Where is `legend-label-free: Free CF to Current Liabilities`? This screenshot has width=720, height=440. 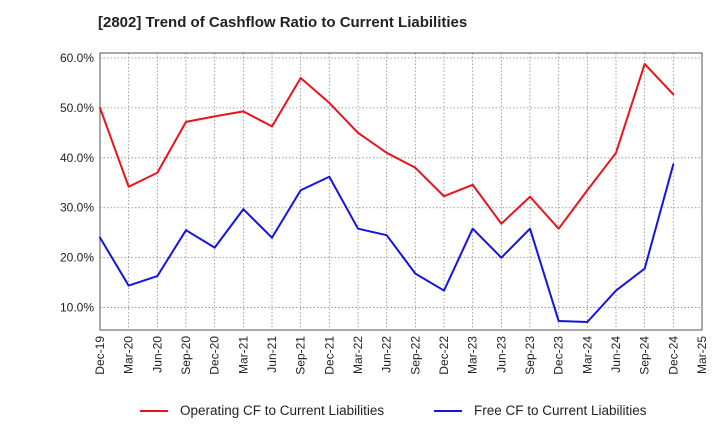 legend-label-free: Free CF to Current Liabilities is located at coordinates (560, 410).